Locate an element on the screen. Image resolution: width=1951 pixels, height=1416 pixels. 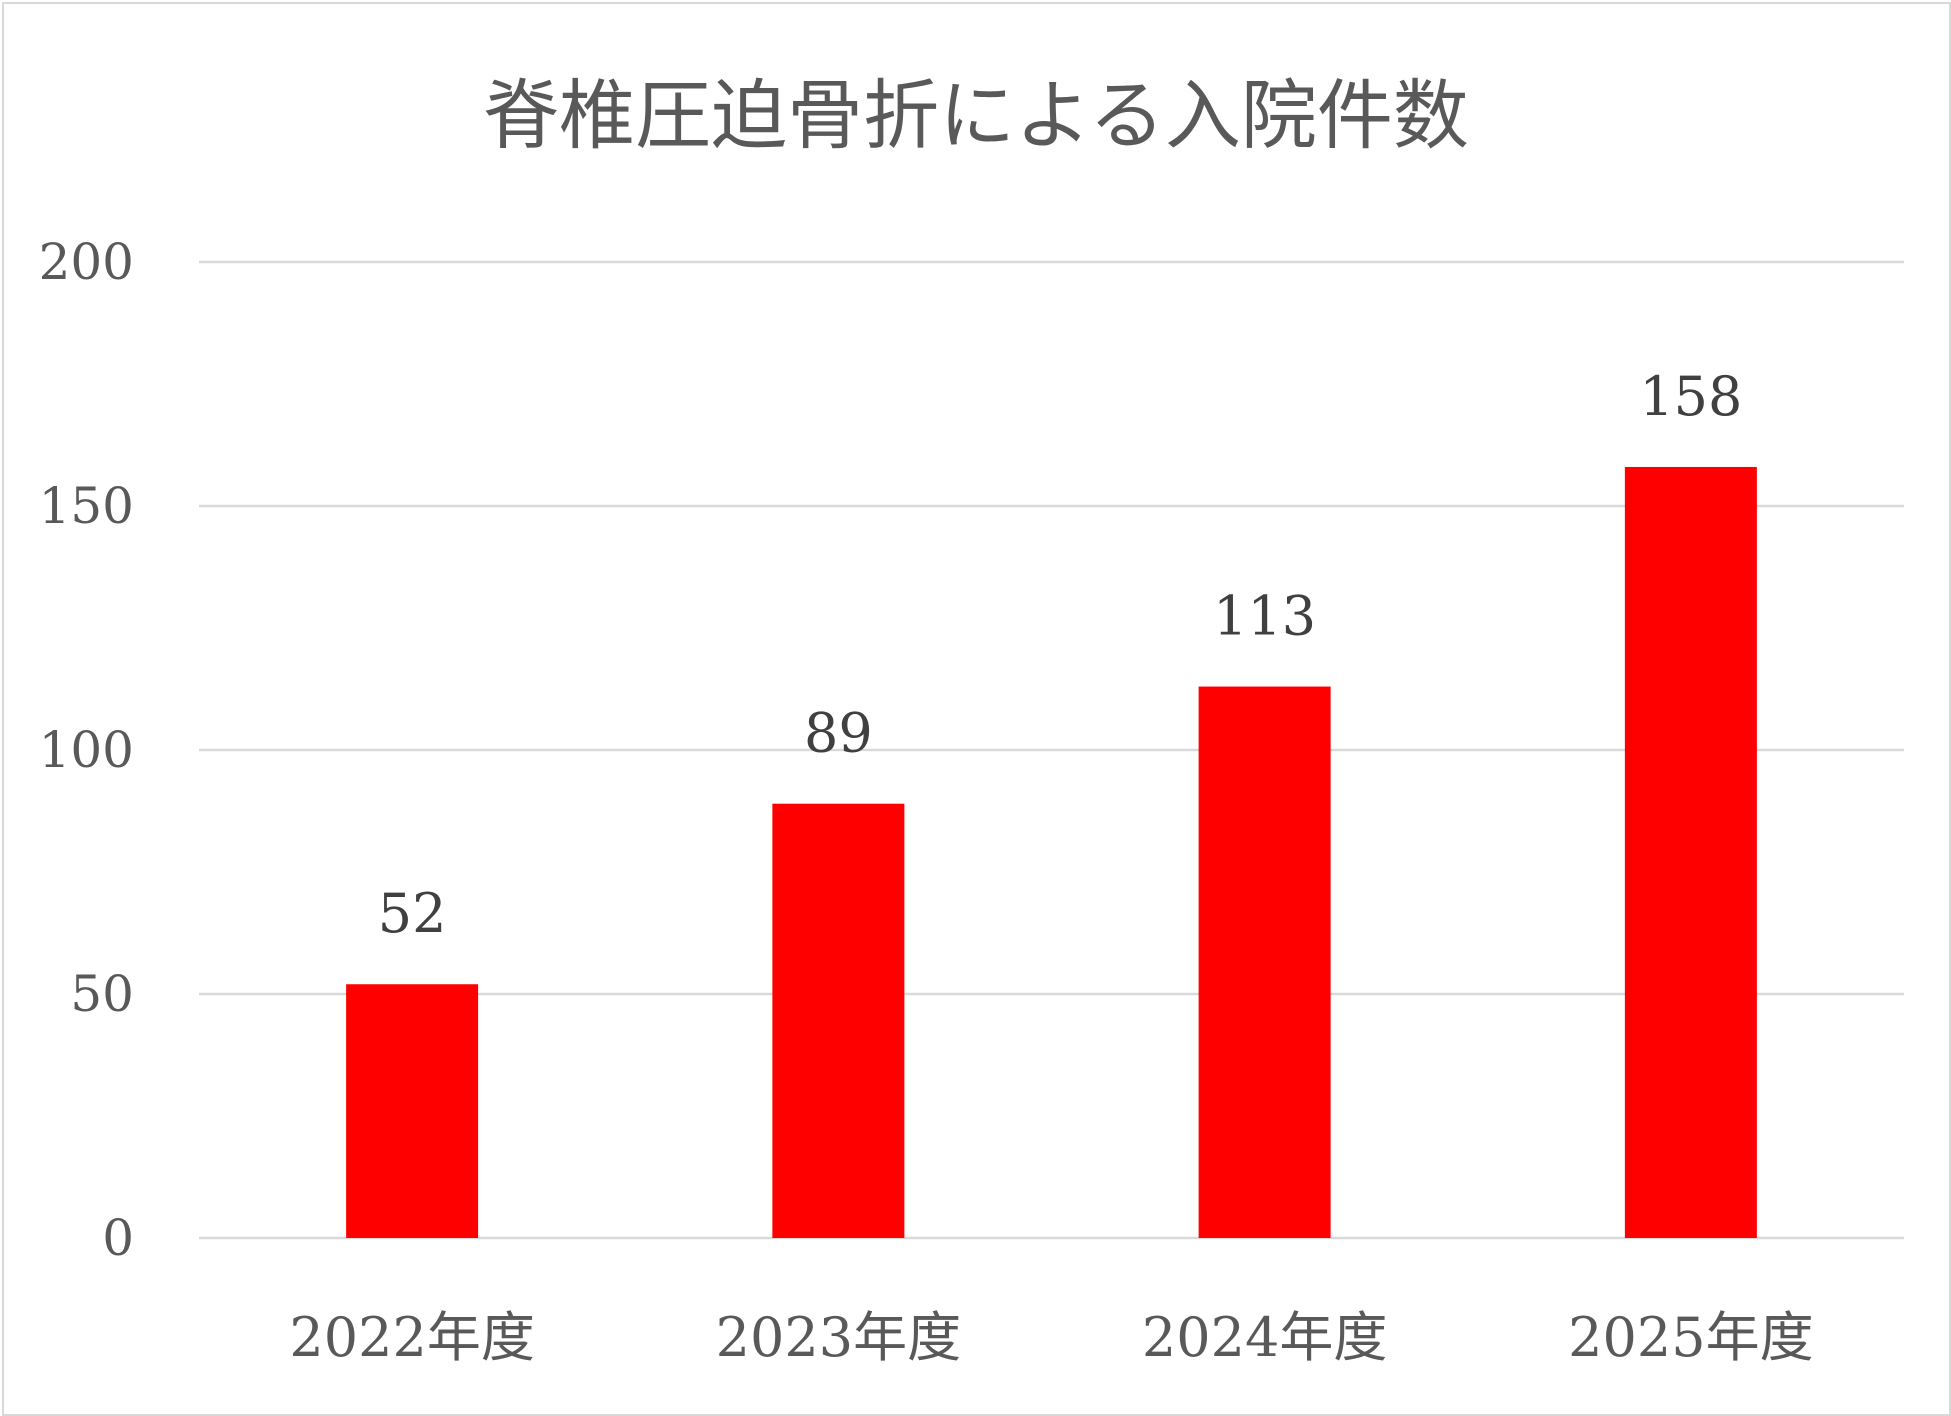
bar-2022年度 is located at coordinates (412, 1111).